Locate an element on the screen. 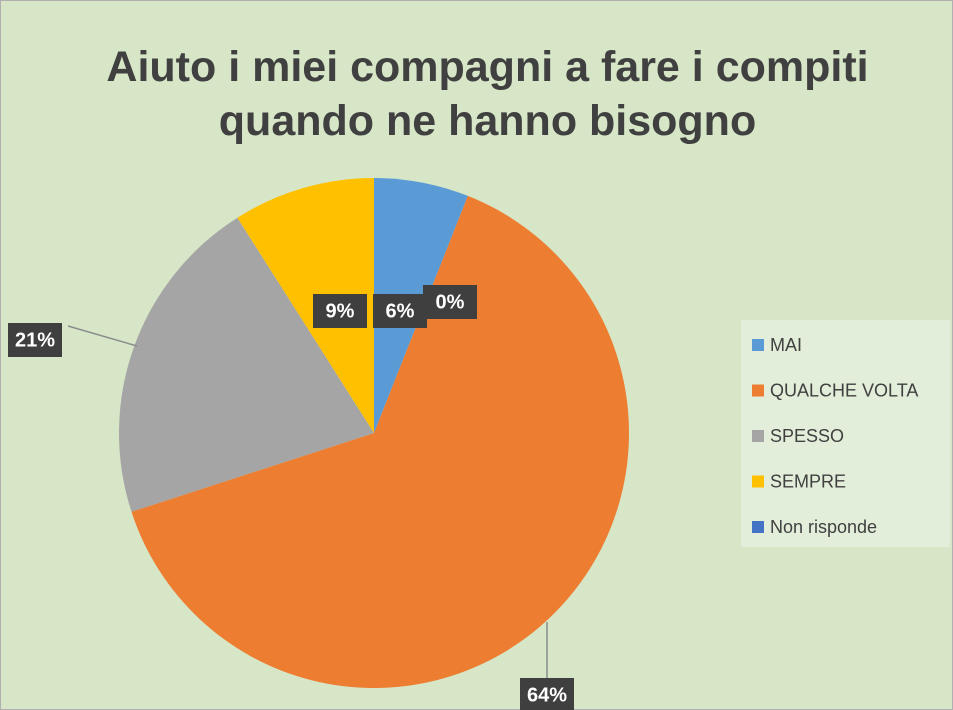 The width and height of the screenshot is (953, 710). legend-label: SEMPRE is located at coordinates (808, 481).